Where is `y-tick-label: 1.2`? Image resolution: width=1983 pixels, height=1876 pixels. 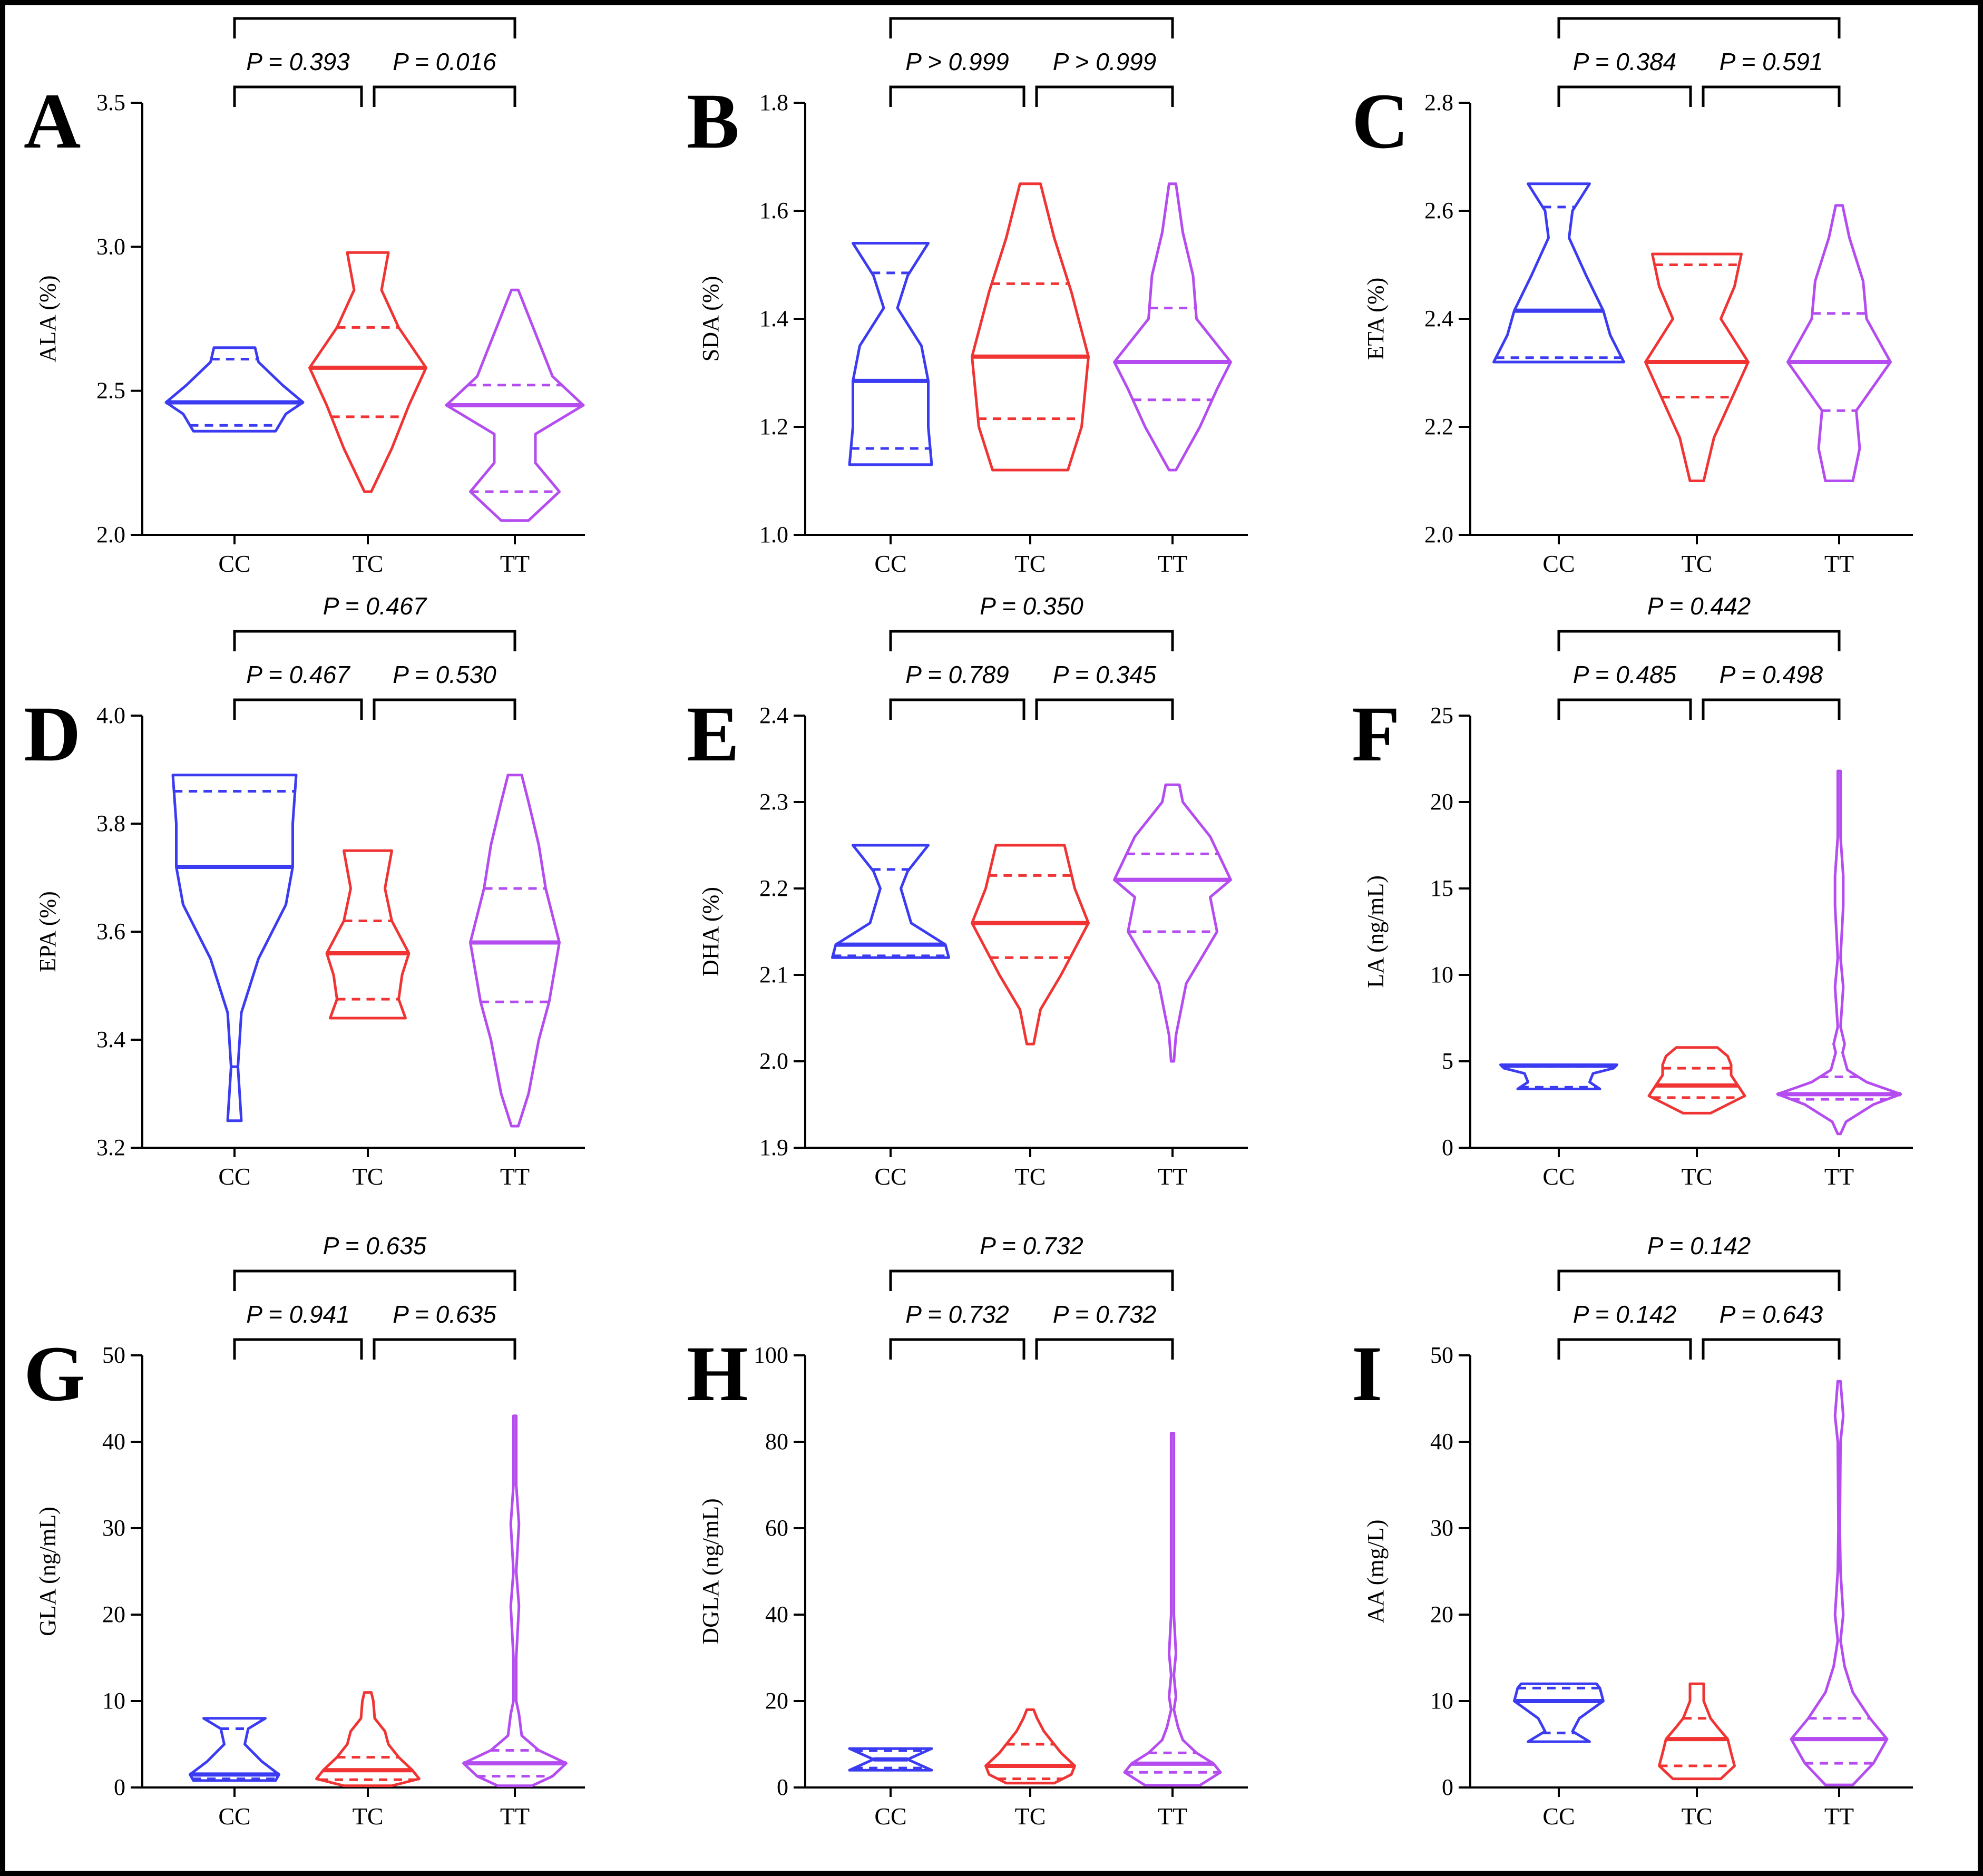 y-tick-label: 1.2 is located at coordinates (773, 427).